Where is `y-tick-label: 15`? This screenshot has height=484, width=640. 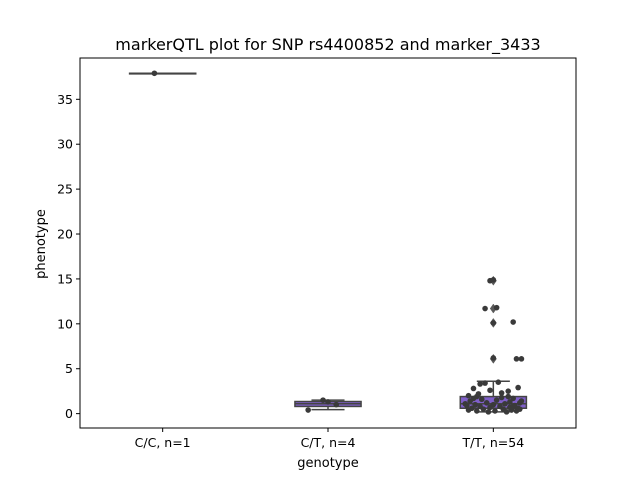
y-tick-label: 15 is located at coordinates (65, 278).